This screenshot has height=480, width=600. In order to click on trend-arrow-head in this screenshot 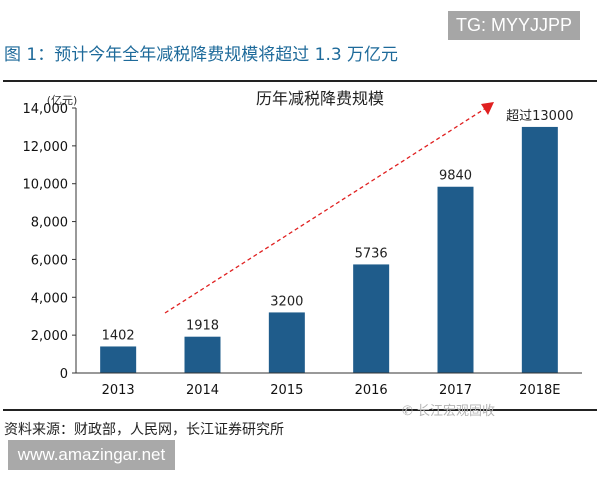, I will do `click(487, 108)`.